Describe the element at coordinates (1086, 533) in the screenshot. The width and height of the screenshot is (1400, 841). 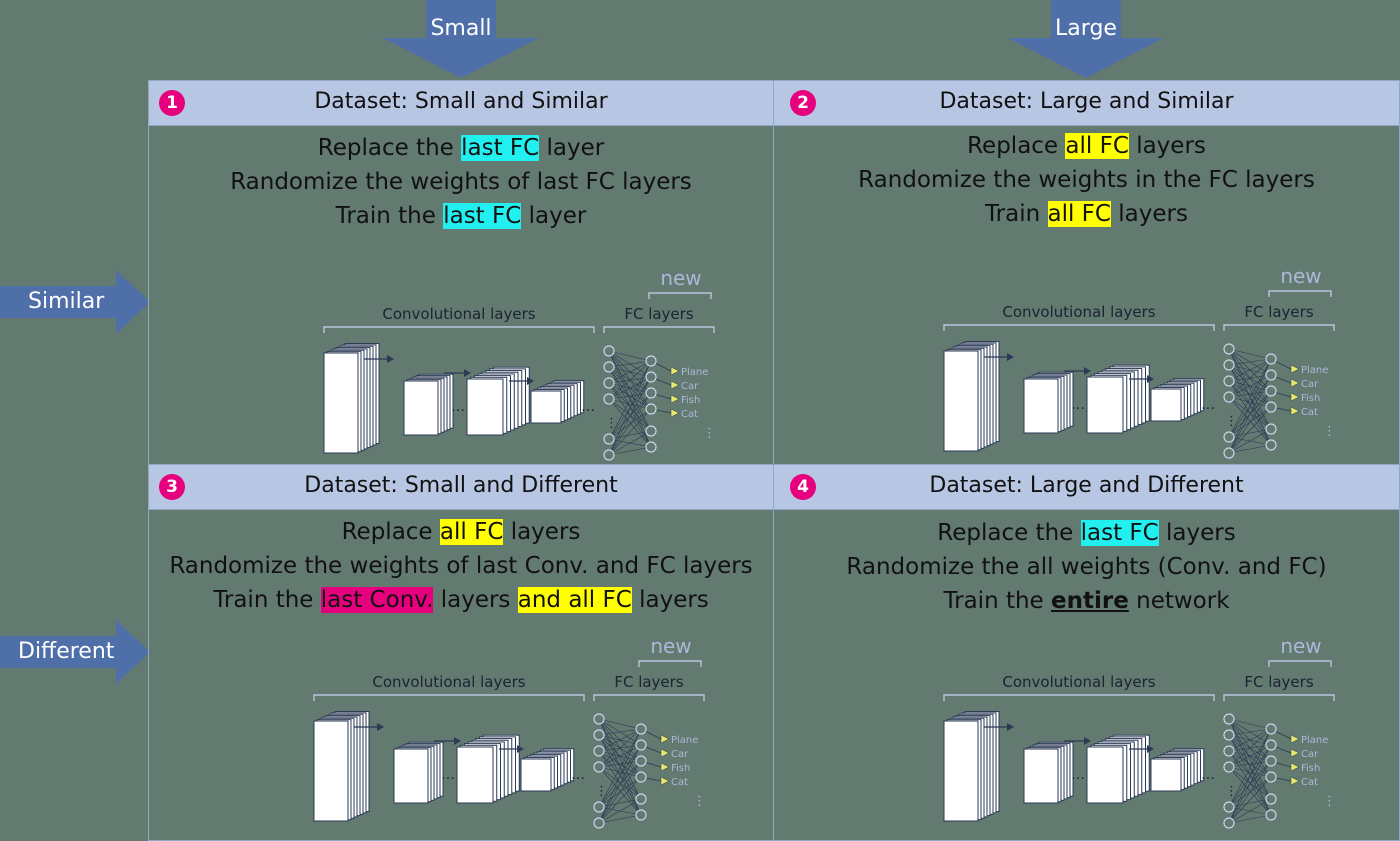
I see `instruction-line-1: Replace the last FC layers` at that location.